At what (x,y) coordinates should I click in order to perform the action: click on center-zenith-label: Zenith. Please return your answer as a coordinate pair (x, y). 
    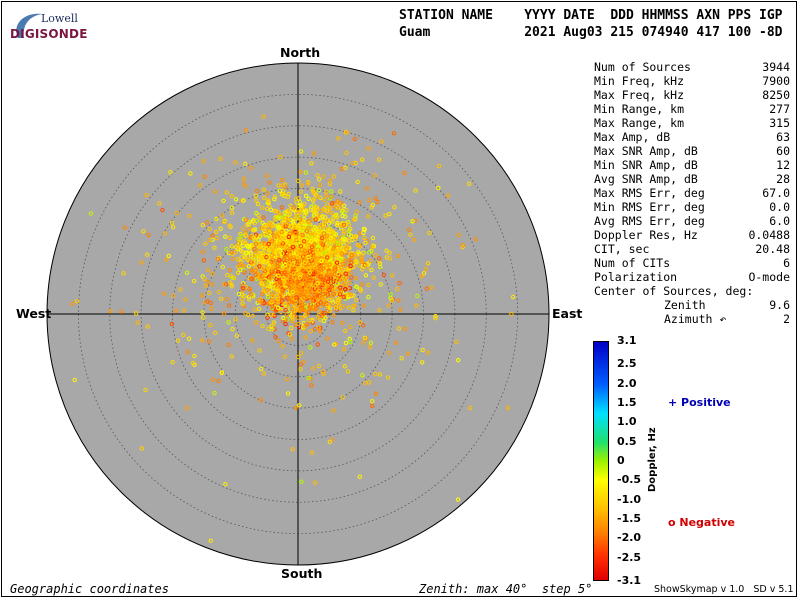
    Looking at the image, I should click on (685, 305).